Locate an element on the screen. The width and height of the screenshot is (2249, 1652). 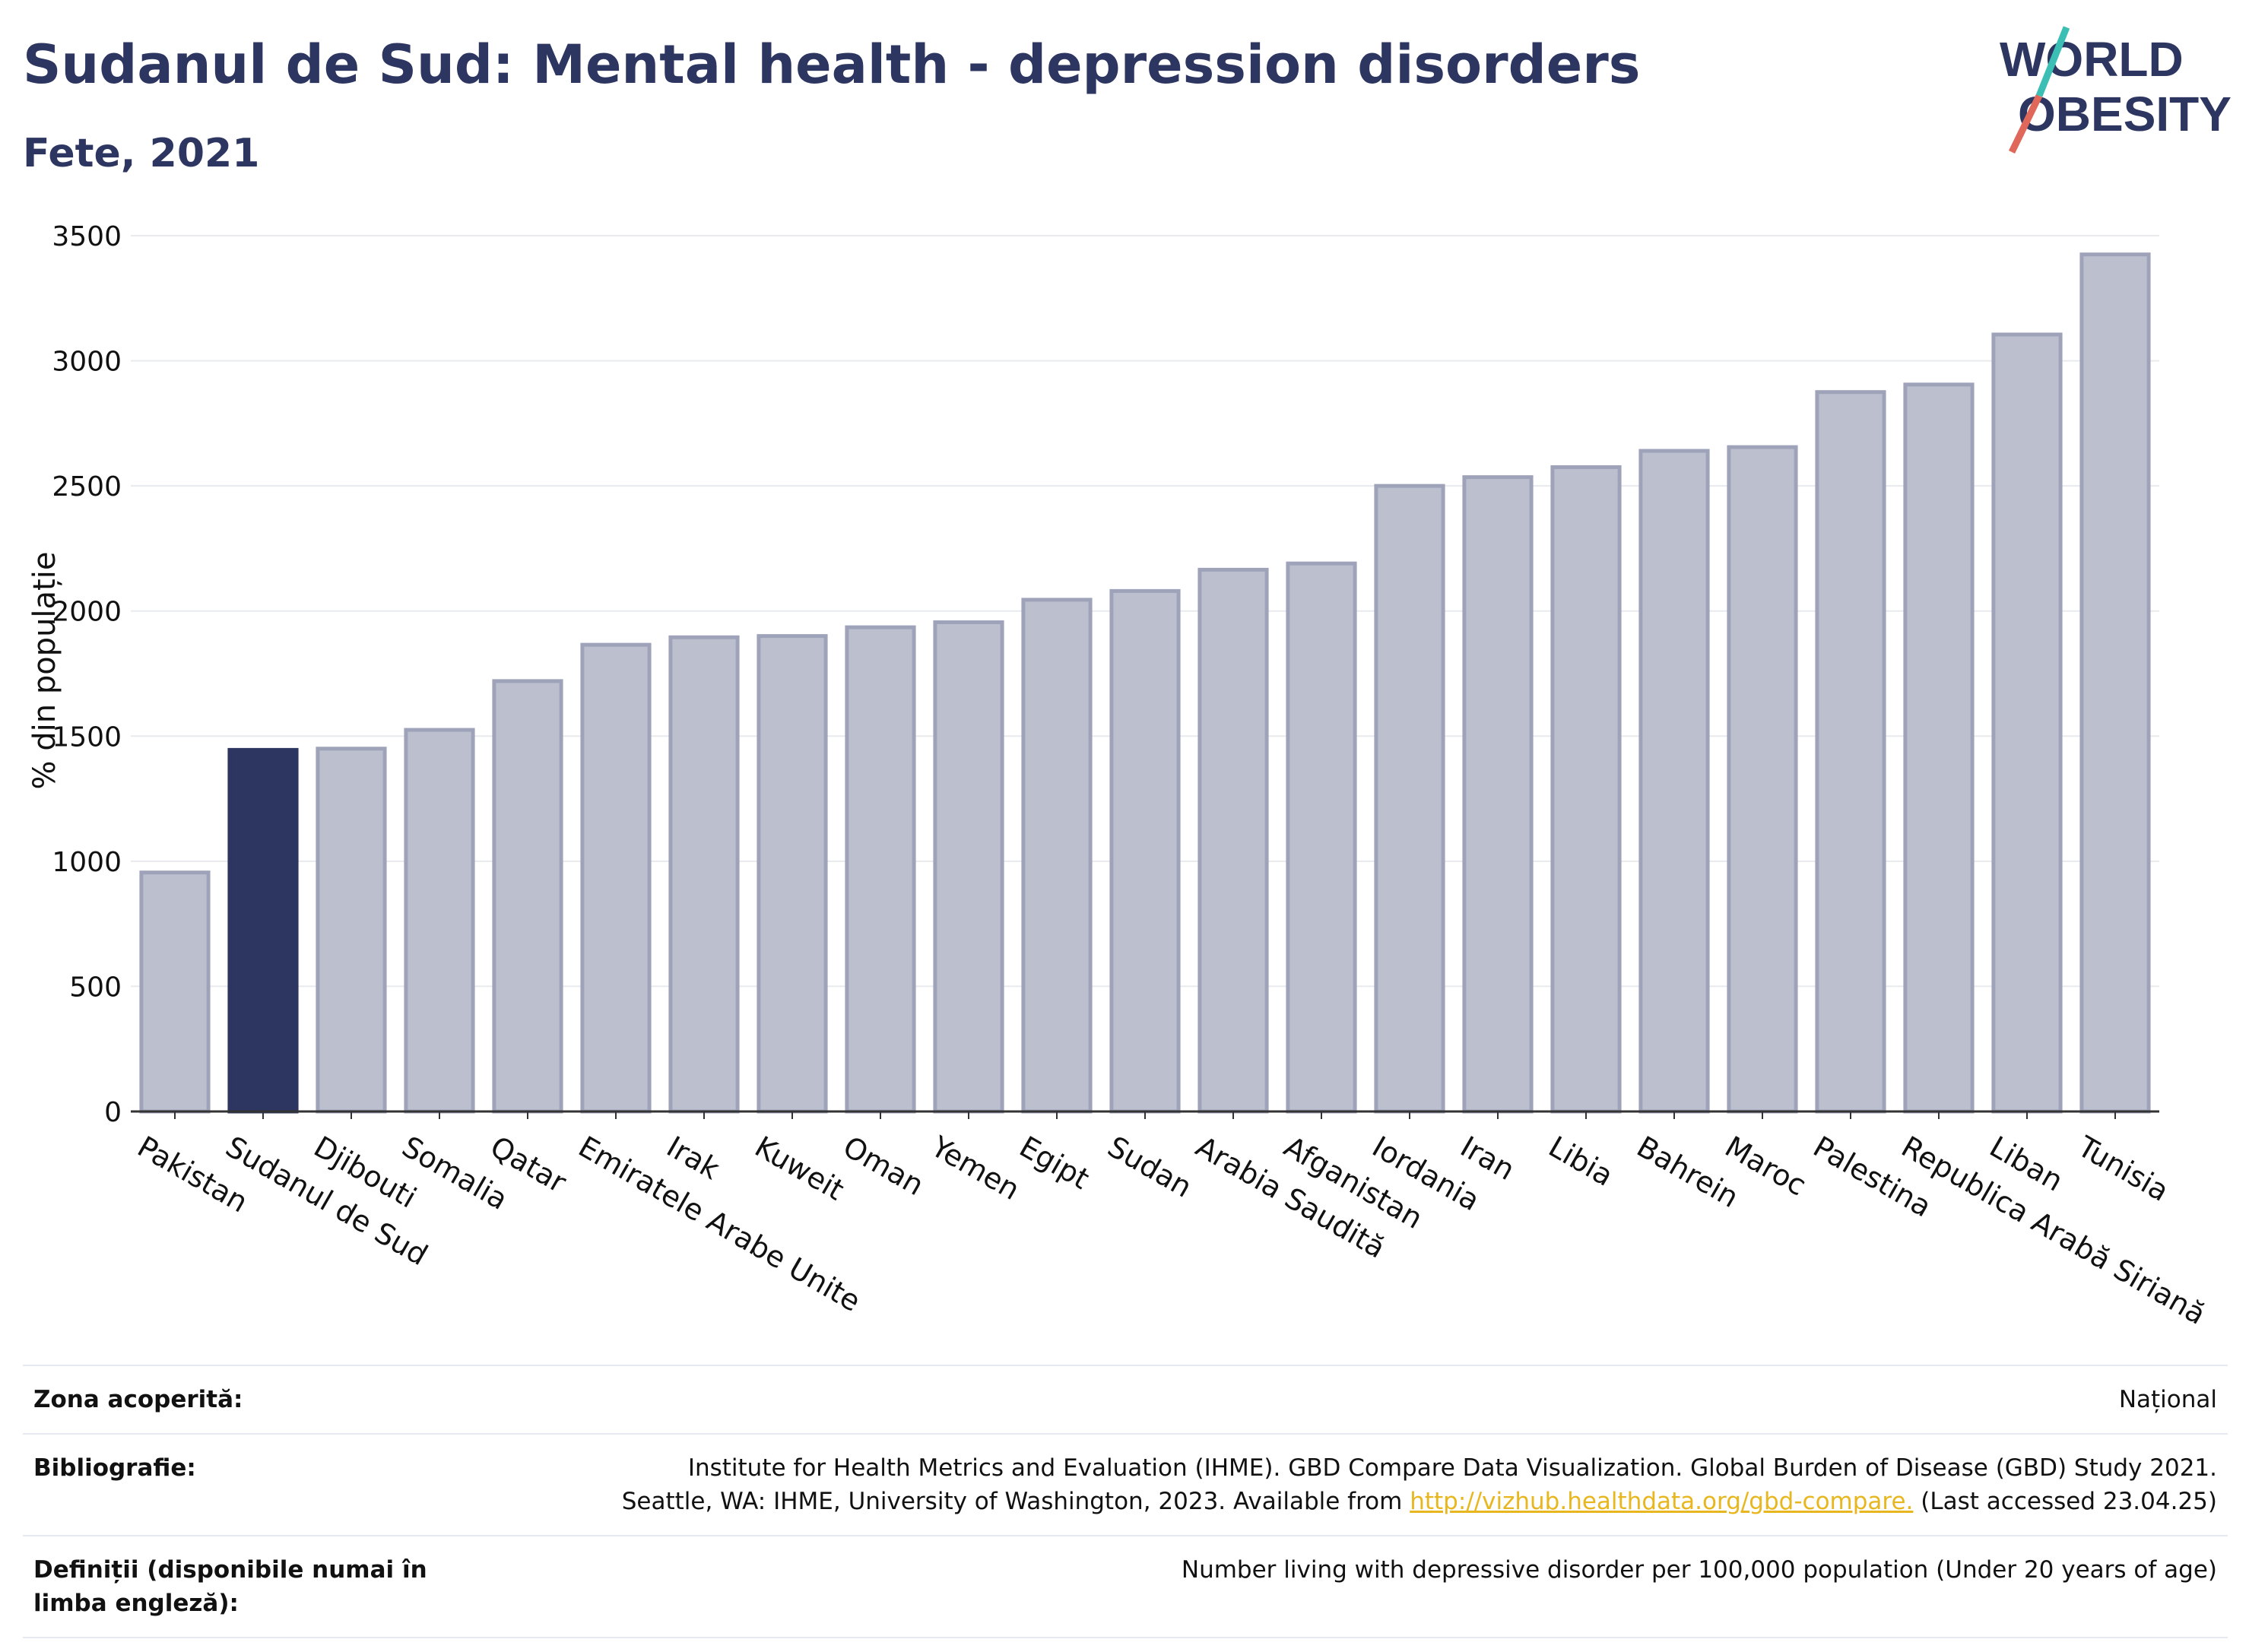
y-tick-label: 0 is located at coordinates (113, 1112).